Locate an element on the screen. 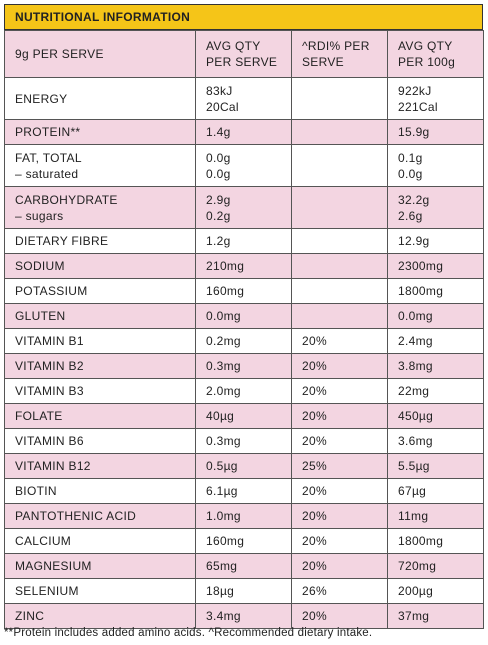  per-serve-cell: 1.2g is located at coordinates (243, 241).